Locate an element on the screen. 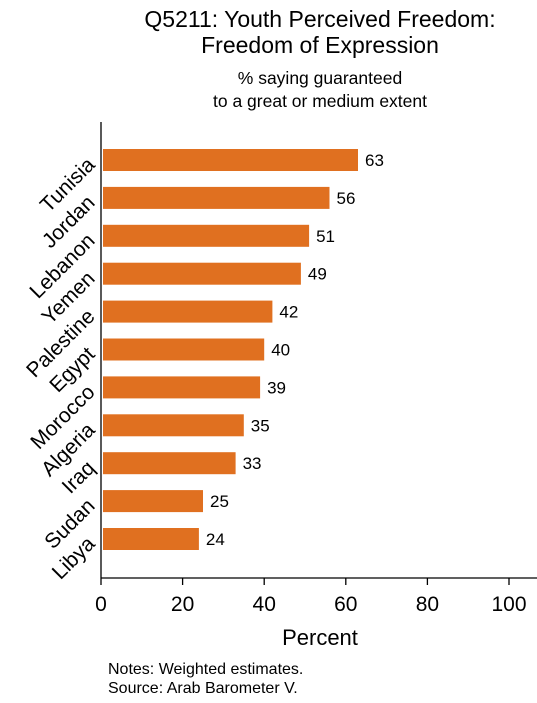 Image resolution: width=537 pixels, height=703 pixels. value-label-algeria: 35 is located at coordinates (260, 425).